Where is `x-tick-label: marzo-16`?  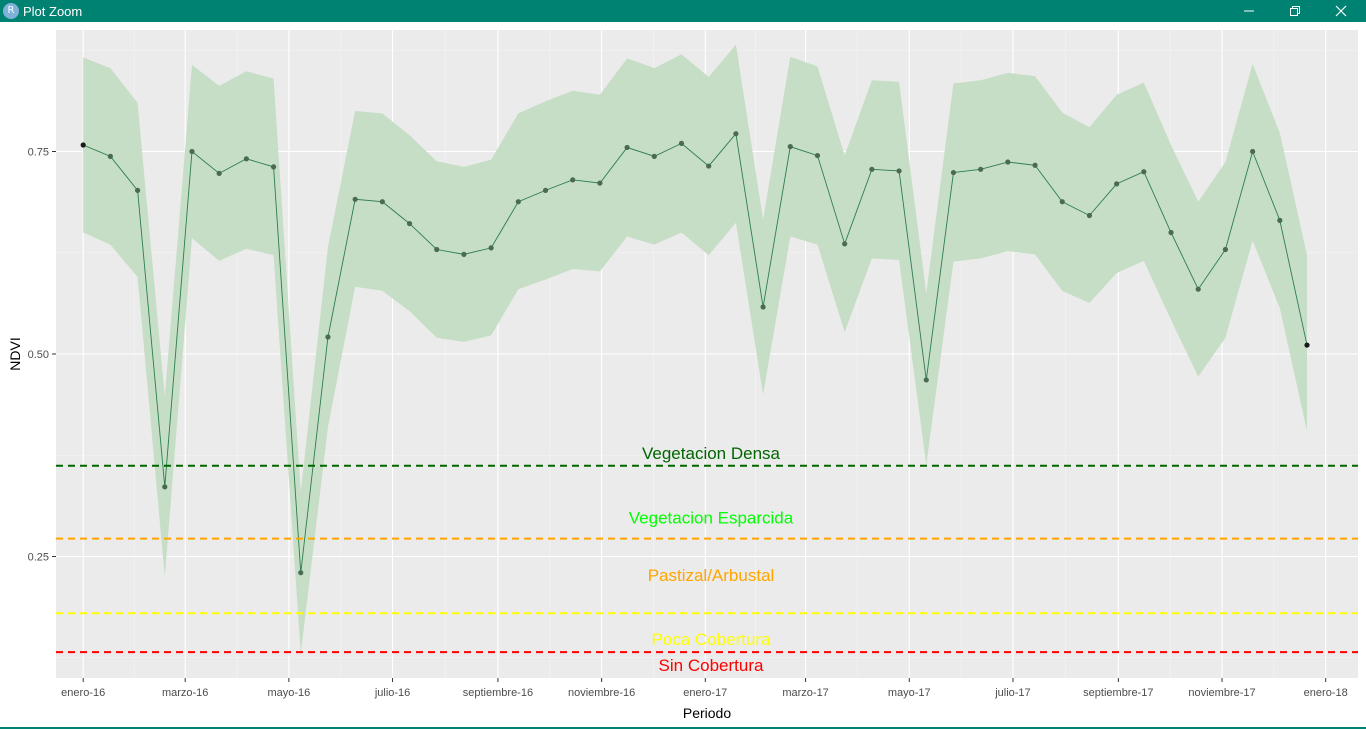
x-tick-label: marzo-16 is located at coordinates (185, 693).